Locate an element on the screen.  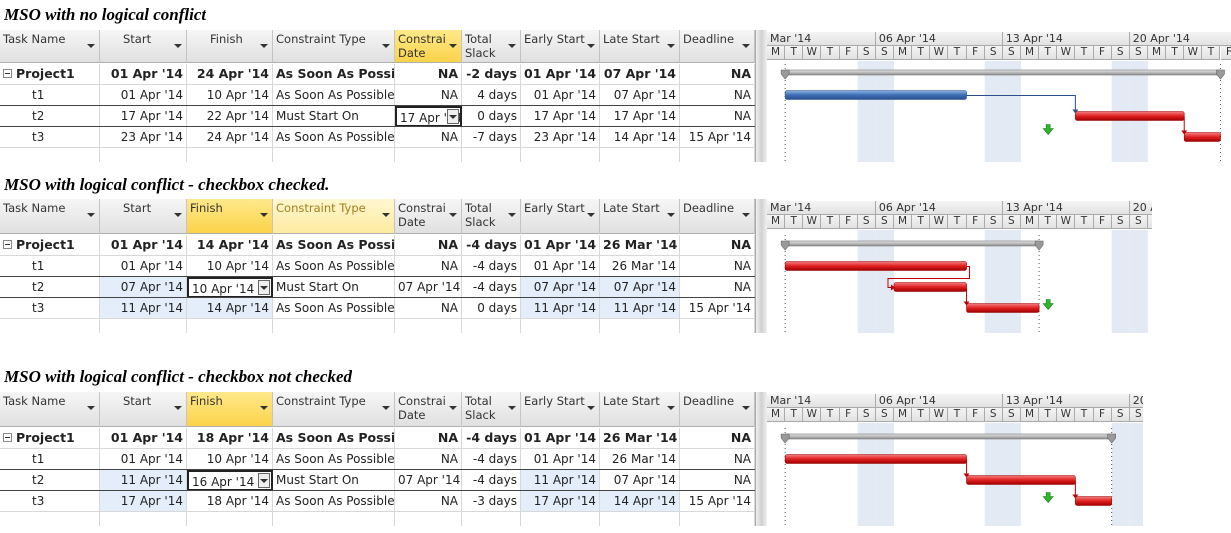
selected-row-bottom is located at coordinates (377, 297).